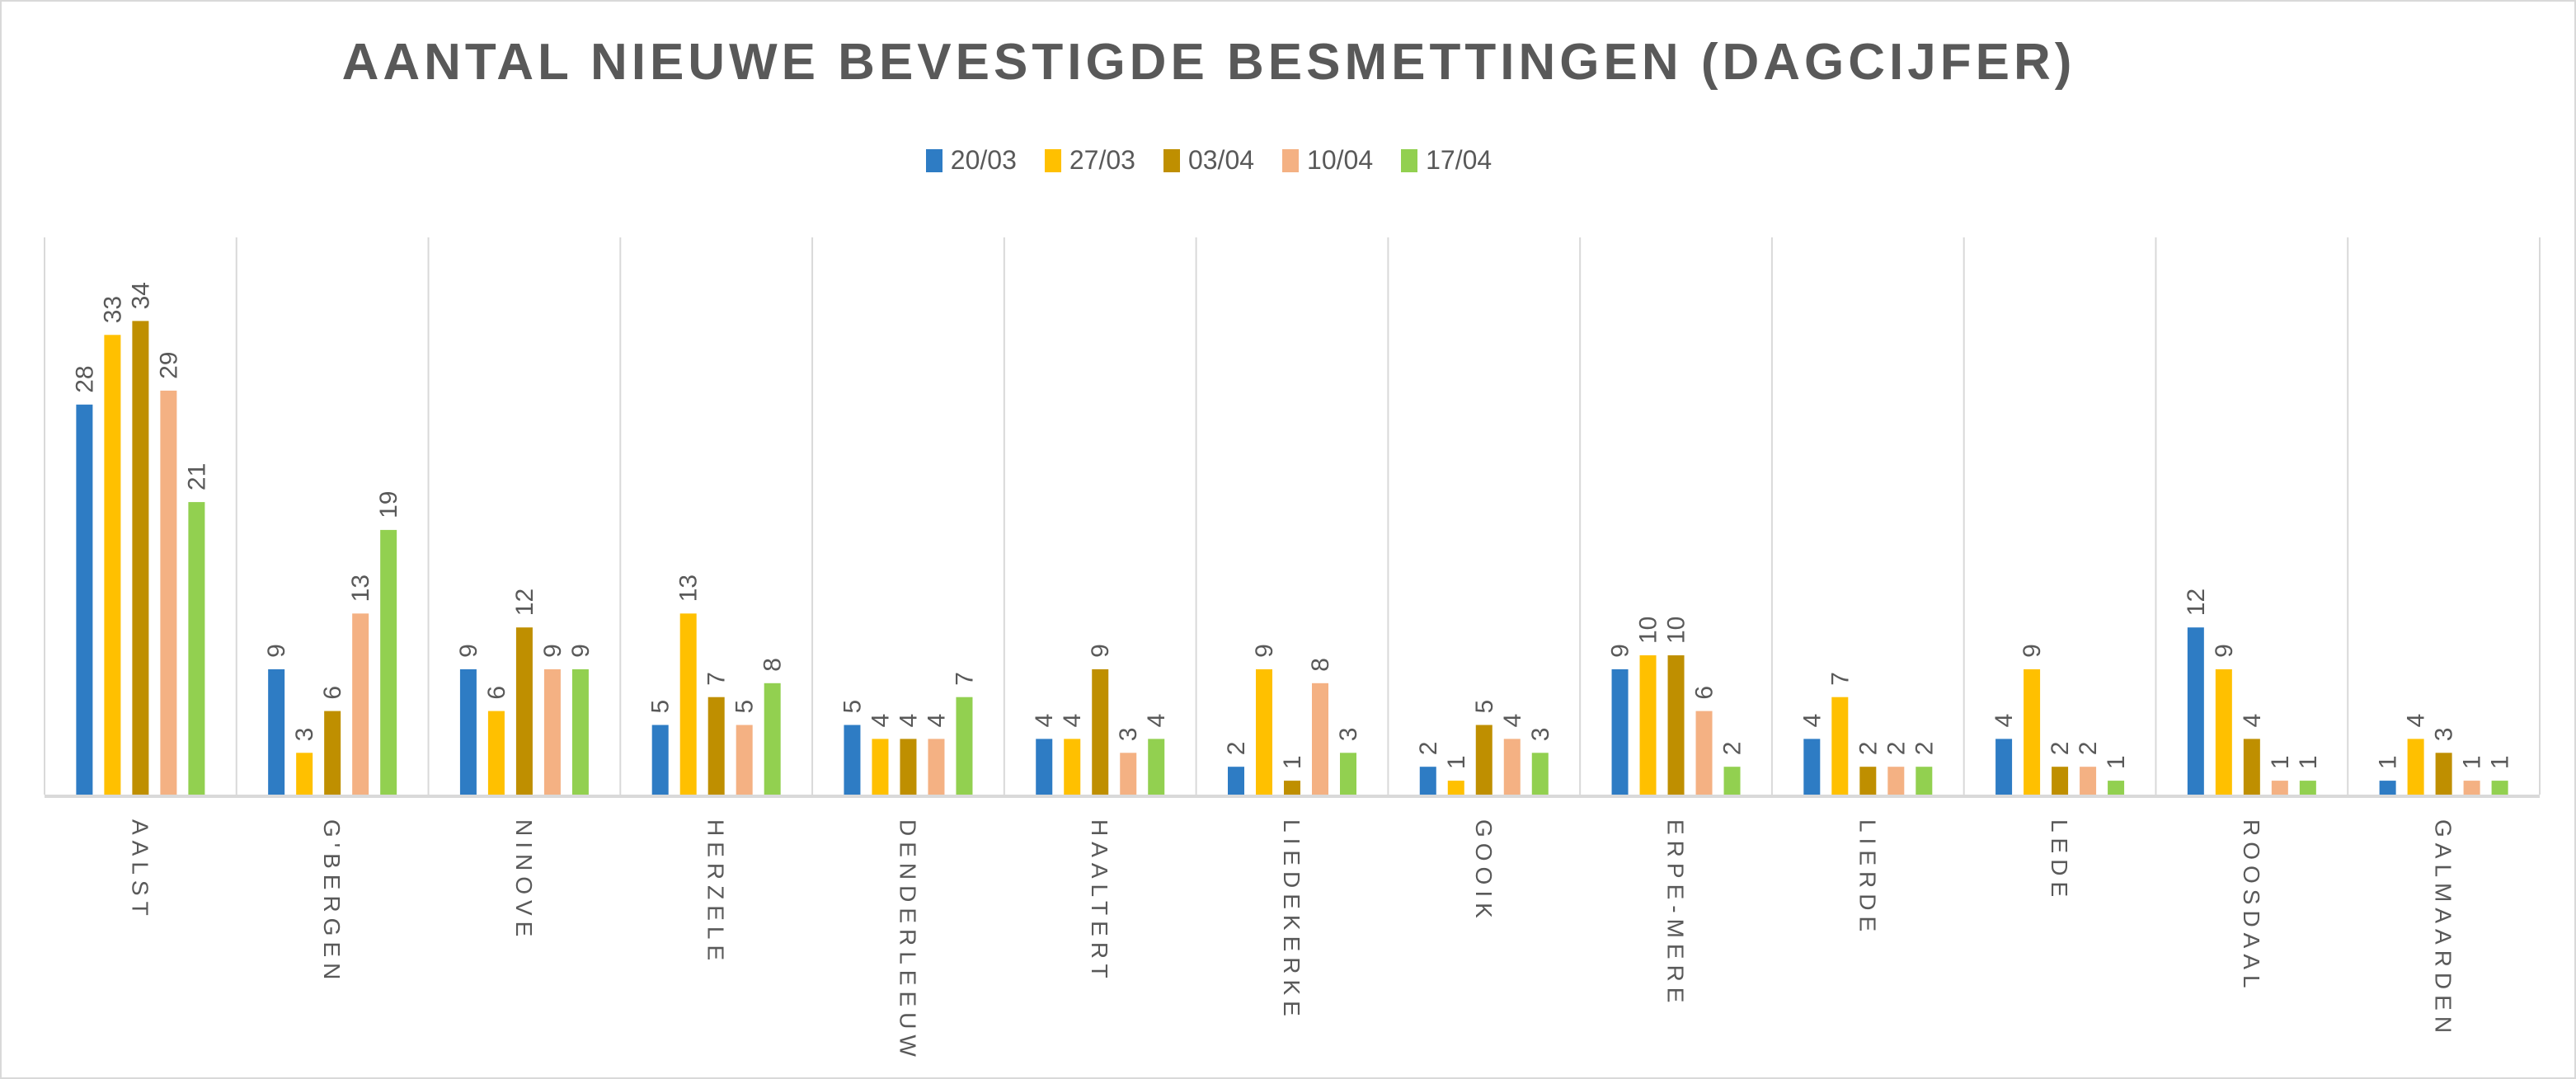 The height and width of the screenshot is (1079, 2576). What do you see at coordinates (1291, 920) in the screenshot?
I see `category-label: LIEDEKERKE` at bounding box center [1291, 920].